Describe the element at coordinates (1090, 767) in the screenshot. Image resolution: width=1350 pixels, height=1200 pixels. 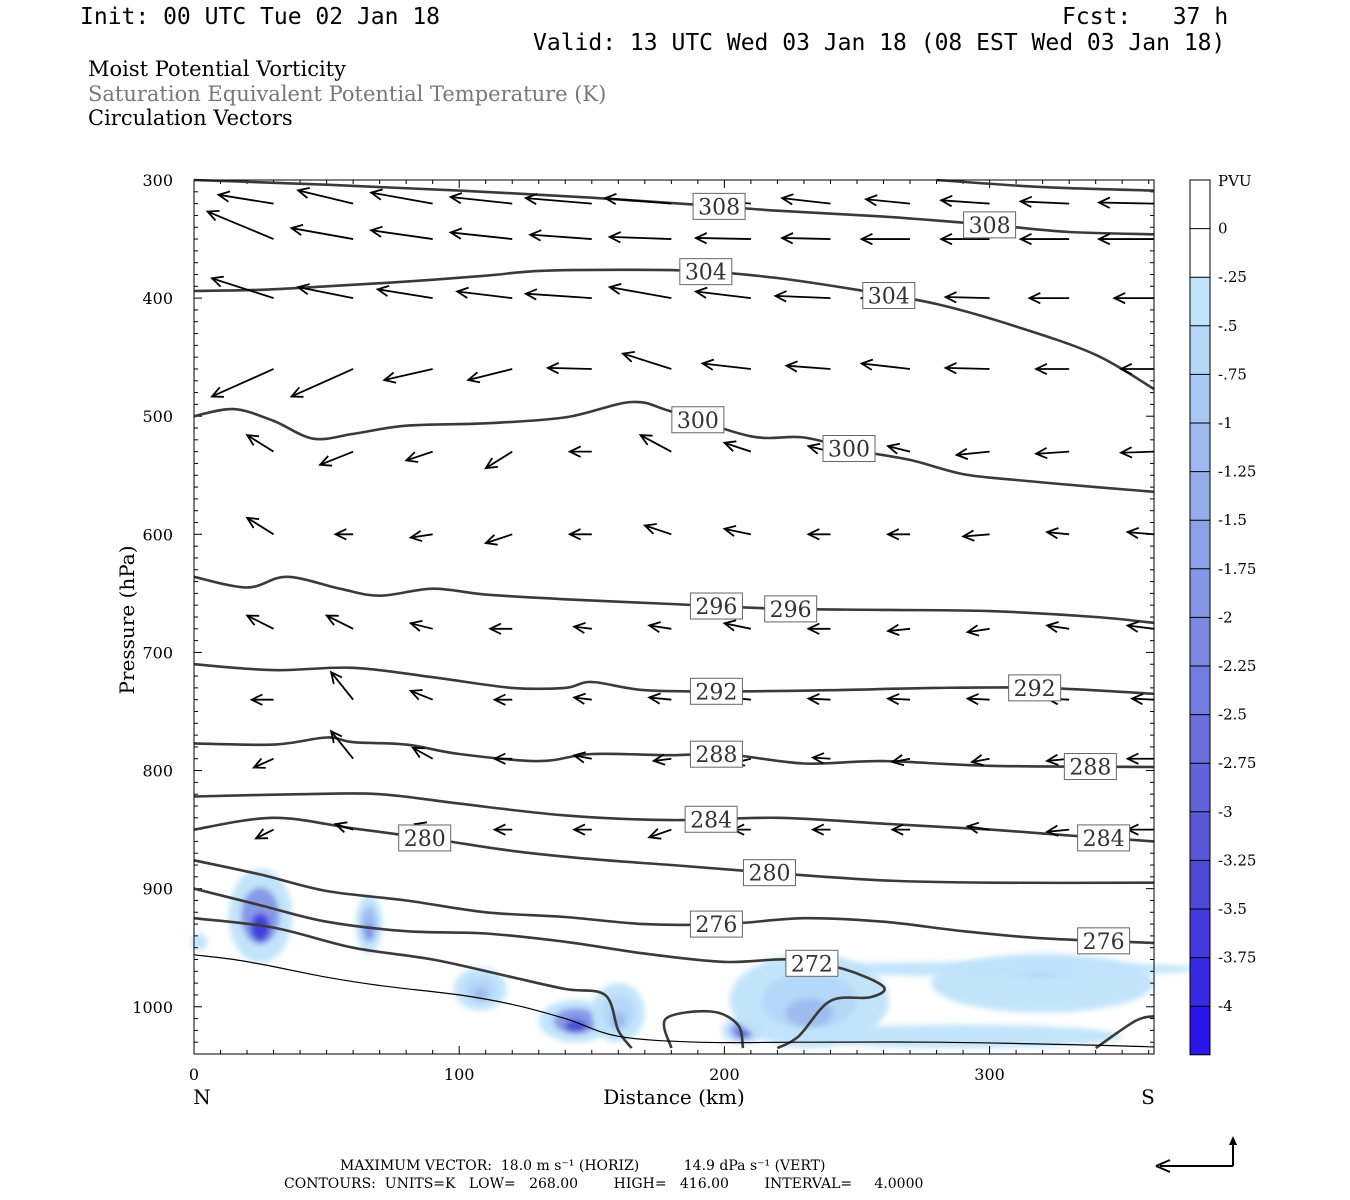
I see `contour-label-288: 288` at that location.